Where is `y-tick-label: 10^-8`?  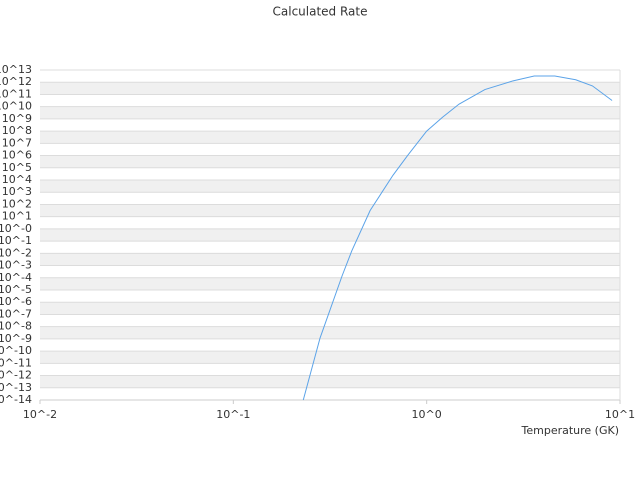 y-tick-label: 10^-8 is located at coordinates (16, 326).